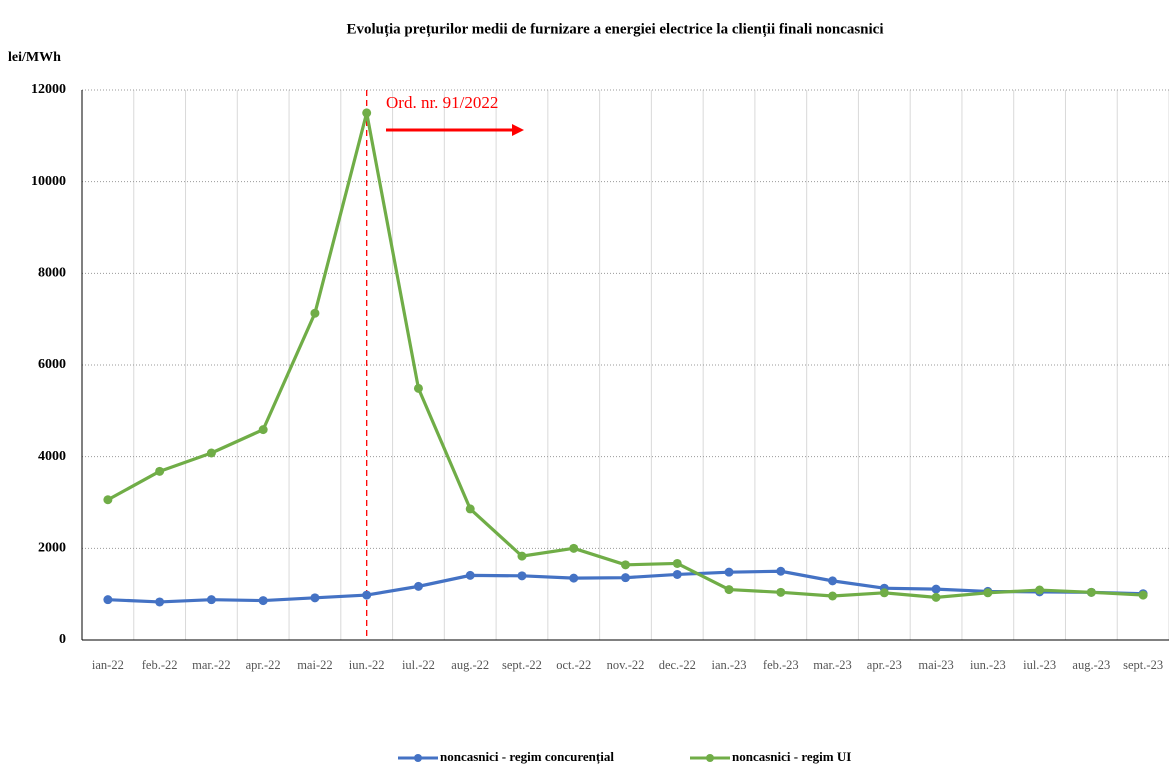  I want to click on y-tick-label: 12000, so click(48, 89).